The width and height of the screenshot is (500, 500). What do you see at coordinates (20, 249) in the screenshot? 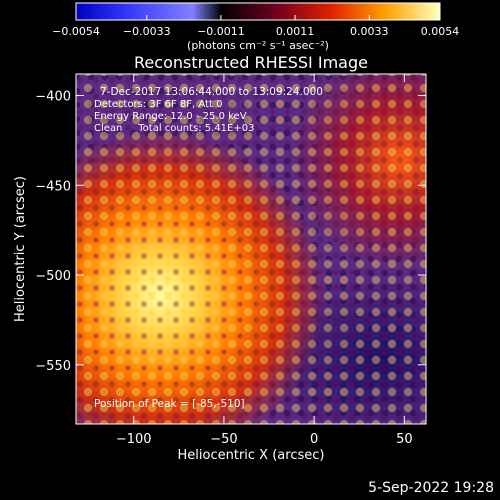
I see `y-axis-label: Heliocentric Y (arcsec)` at bounding box center [20, 249].